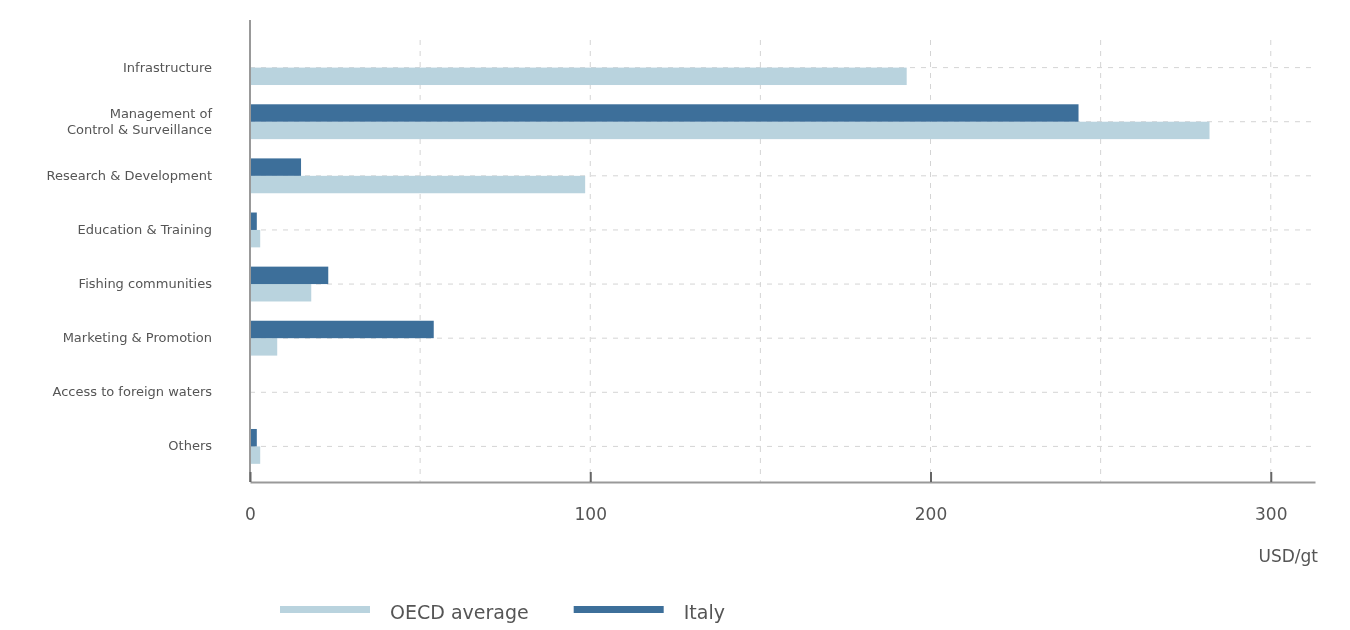  Describe the element at coordinates (144, 229) in the screenshot. I see `y-tick-label: Education & Training` at that location.